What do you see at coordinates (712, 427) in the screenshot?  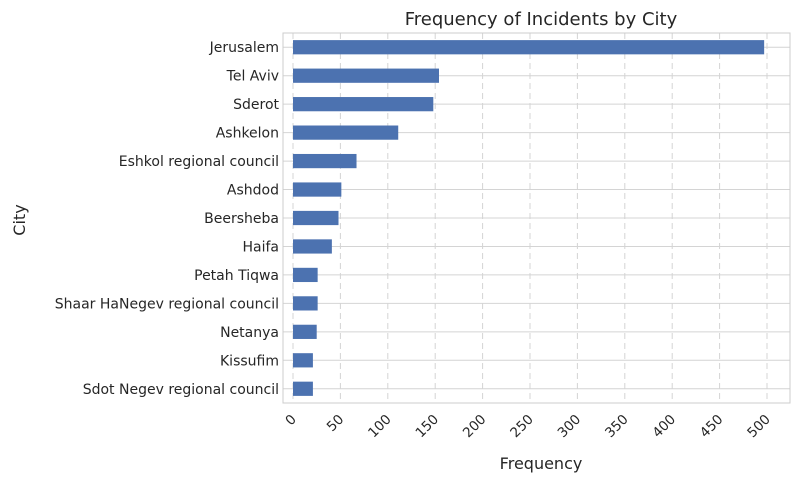 I see `x-tick-label: 450` at bounding box center [712, 427].